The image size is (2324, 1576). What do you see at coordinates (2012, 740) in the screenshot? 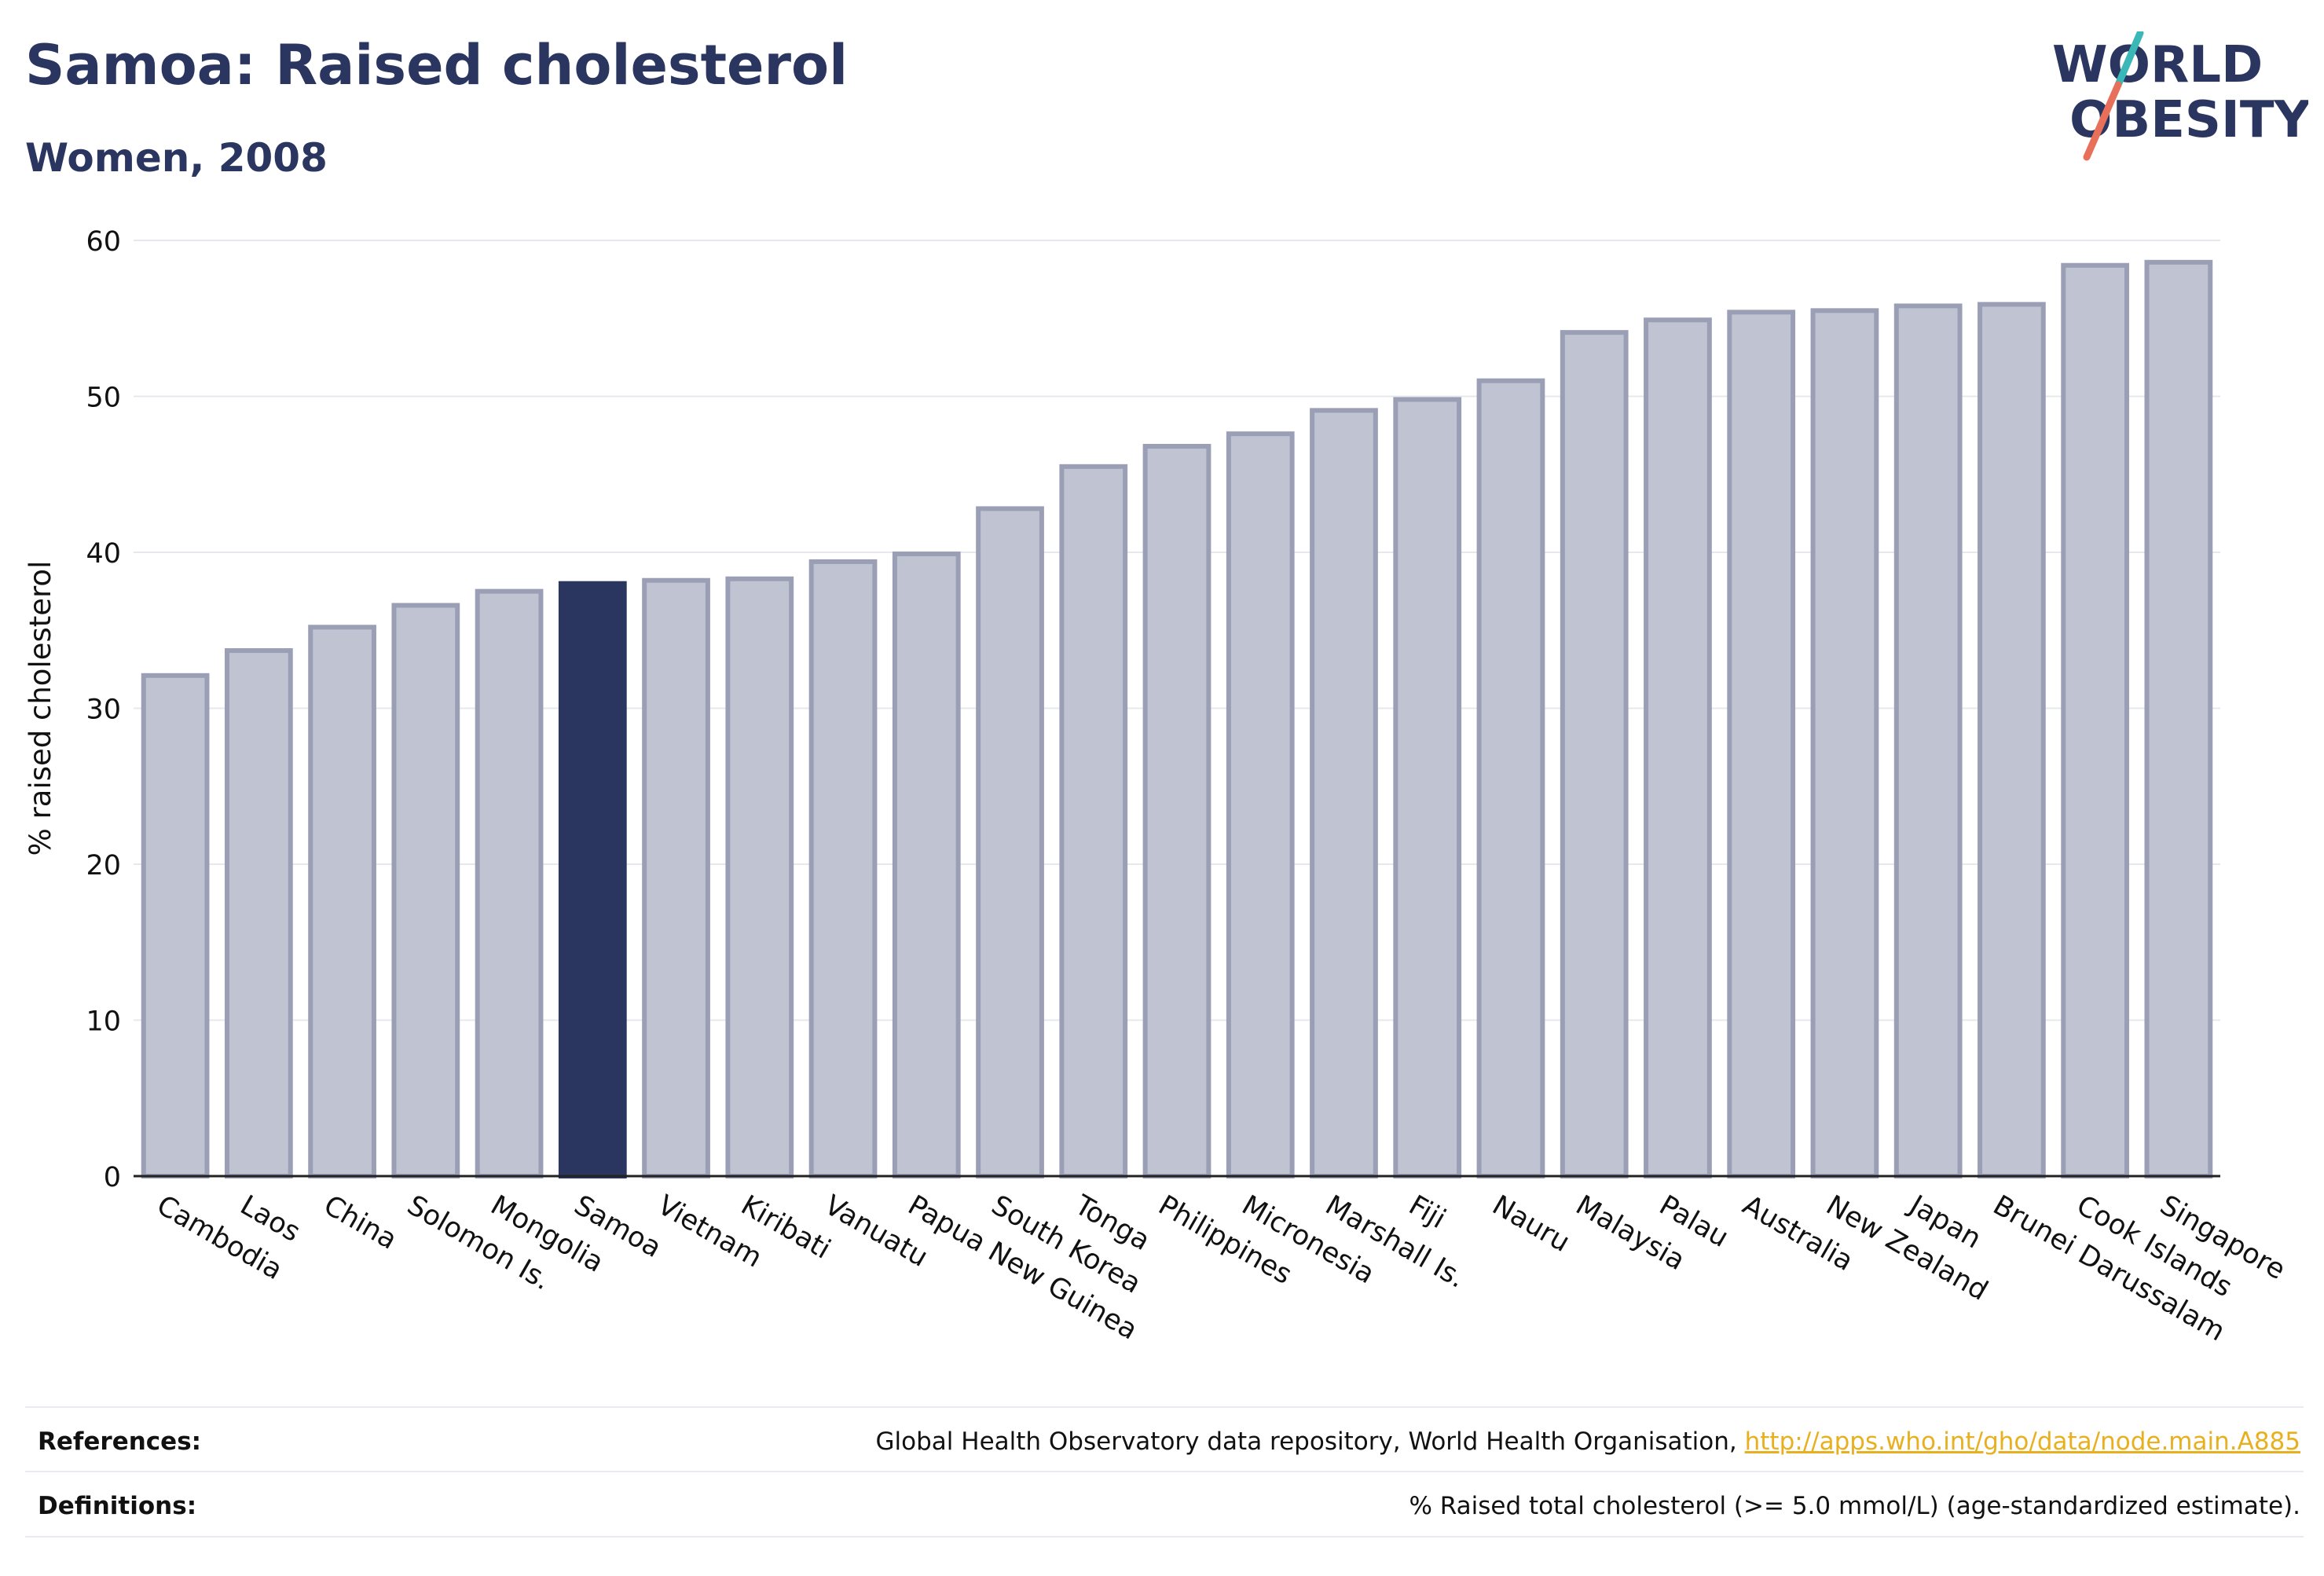
I see `bar-brunei-darussalam` at bounding box center [2012, 740].